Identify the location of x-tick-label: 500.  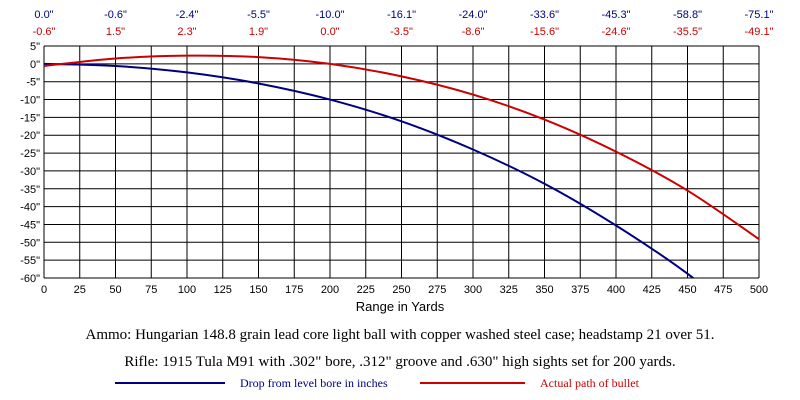
(759, 290).